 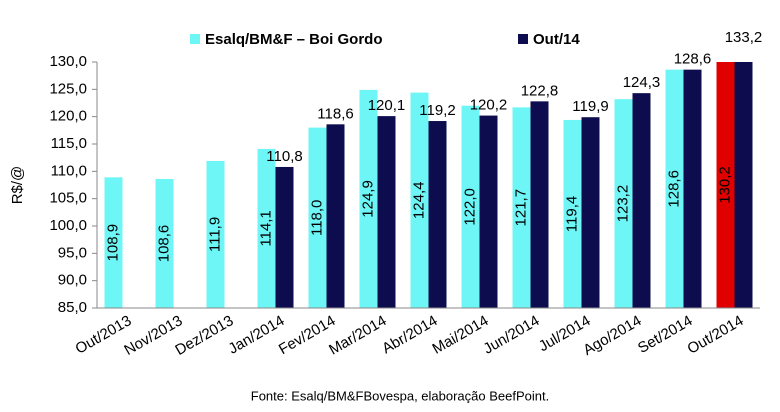 What do you see at coordinates (69, 170) in the screenshot?
I see `y-tick-label: 110,0` at bounding box center [69, 170].